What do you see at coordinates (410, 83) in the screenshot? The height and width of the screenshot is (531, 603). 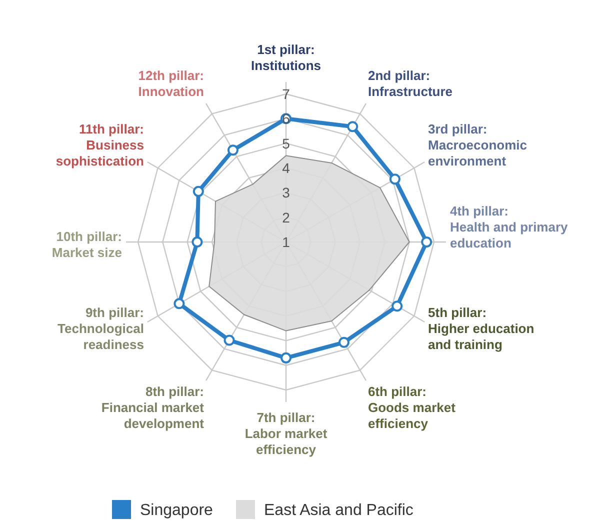 I see `spoke-label: 2nd pillar: Infrastructure` at bounding box center [410, 83].